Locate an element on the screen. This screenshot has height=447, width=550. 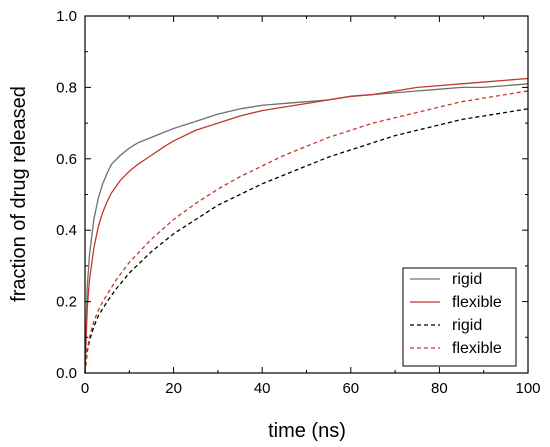
legend-label-flexible-solid: flexible is located at coordinates (477, 302).